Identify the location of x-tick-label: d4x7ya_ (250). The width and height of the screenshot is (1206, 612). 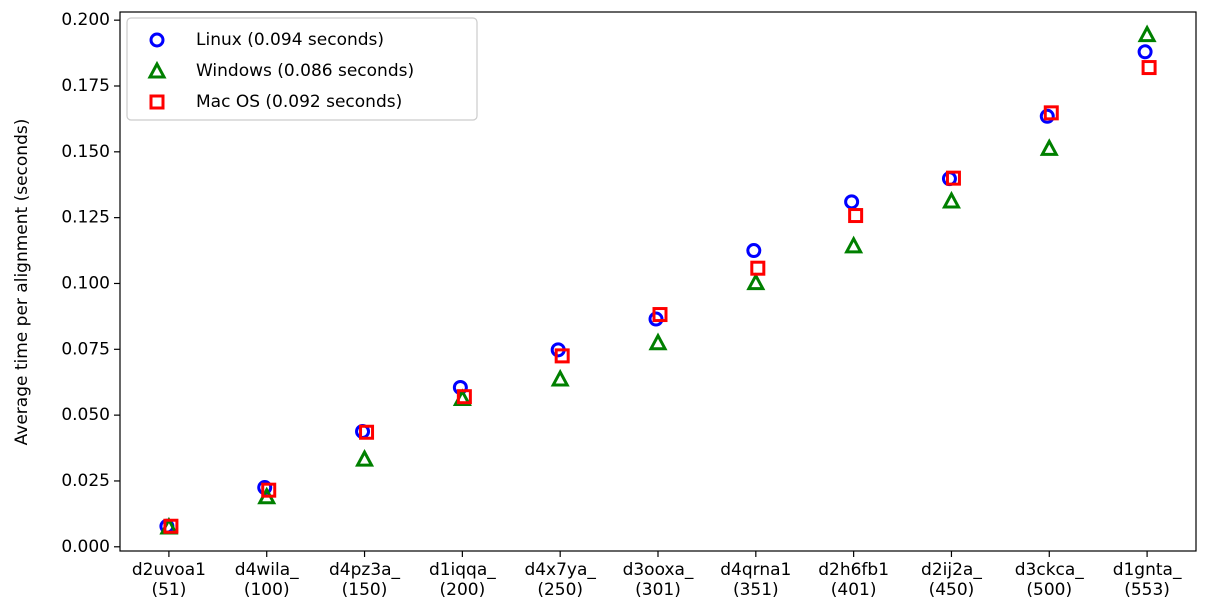
(560, 580).